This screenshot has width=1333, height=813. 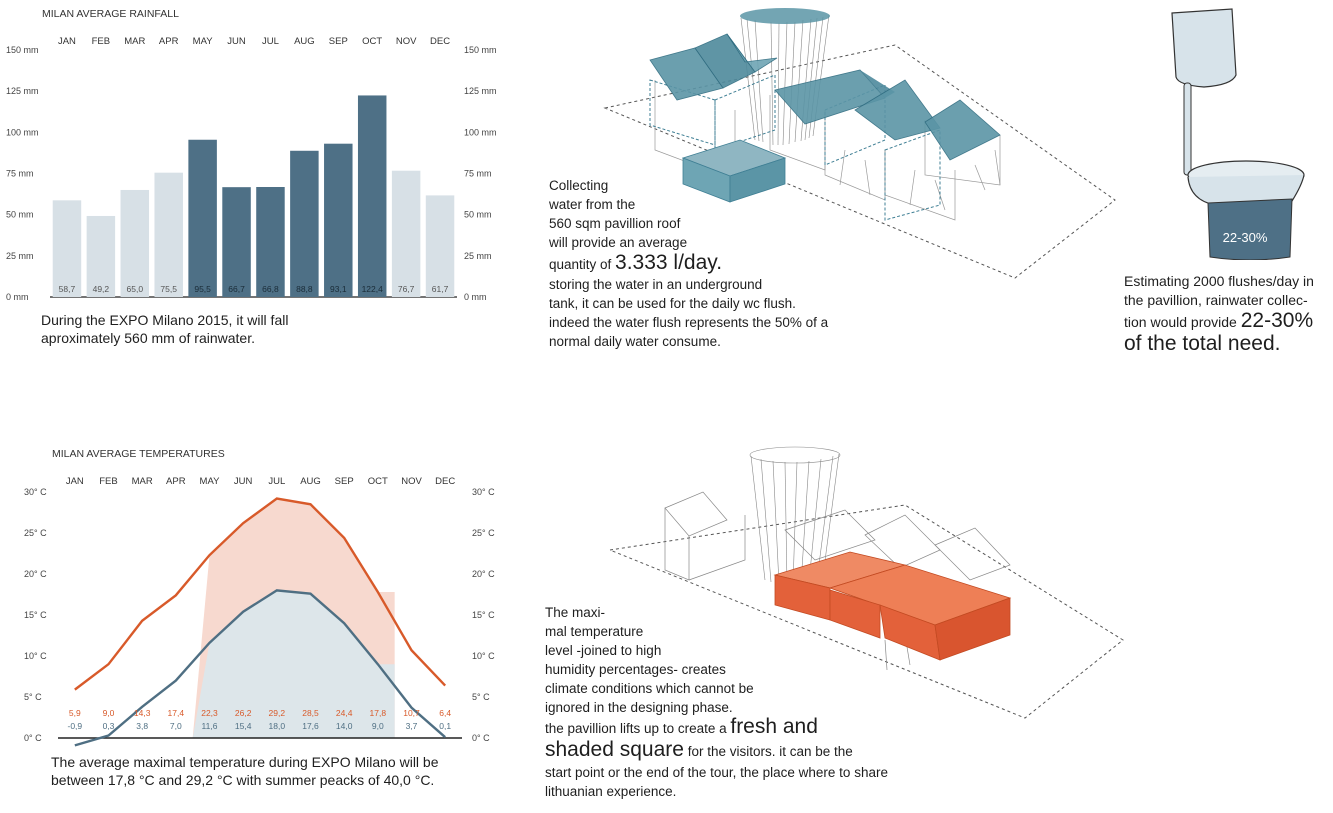 I want to click on y-tick-label-right: 0 mm, so click(x=475, y=297).